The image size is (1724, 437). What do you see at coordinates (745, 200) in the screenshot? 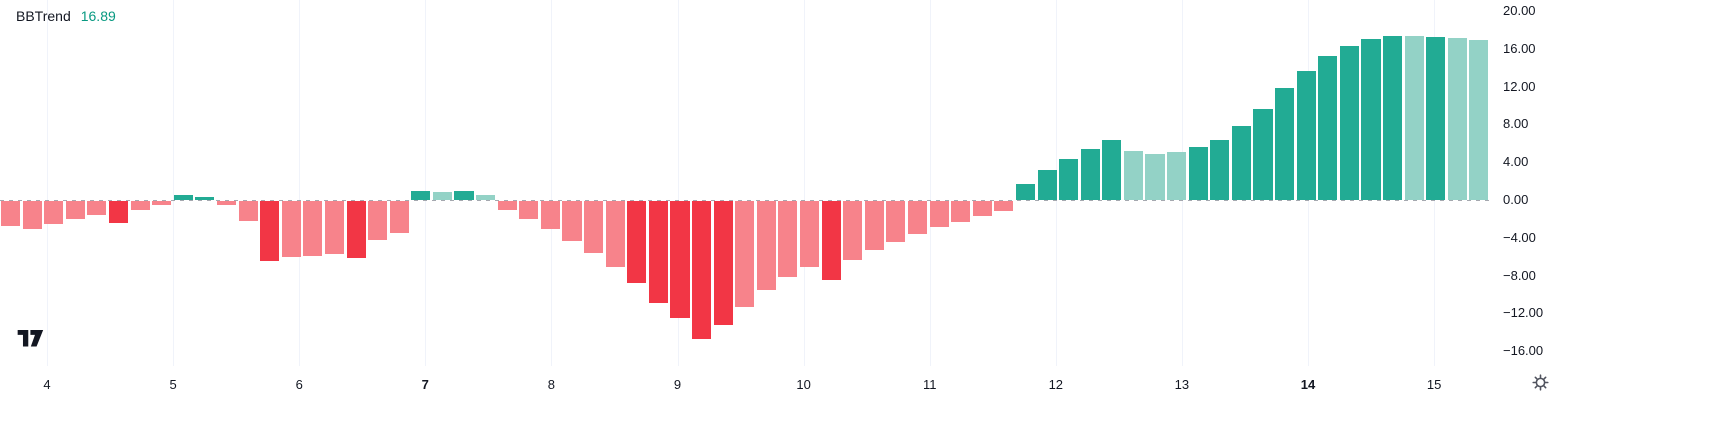
I see `zero-line` at bounding box center [745, 200].